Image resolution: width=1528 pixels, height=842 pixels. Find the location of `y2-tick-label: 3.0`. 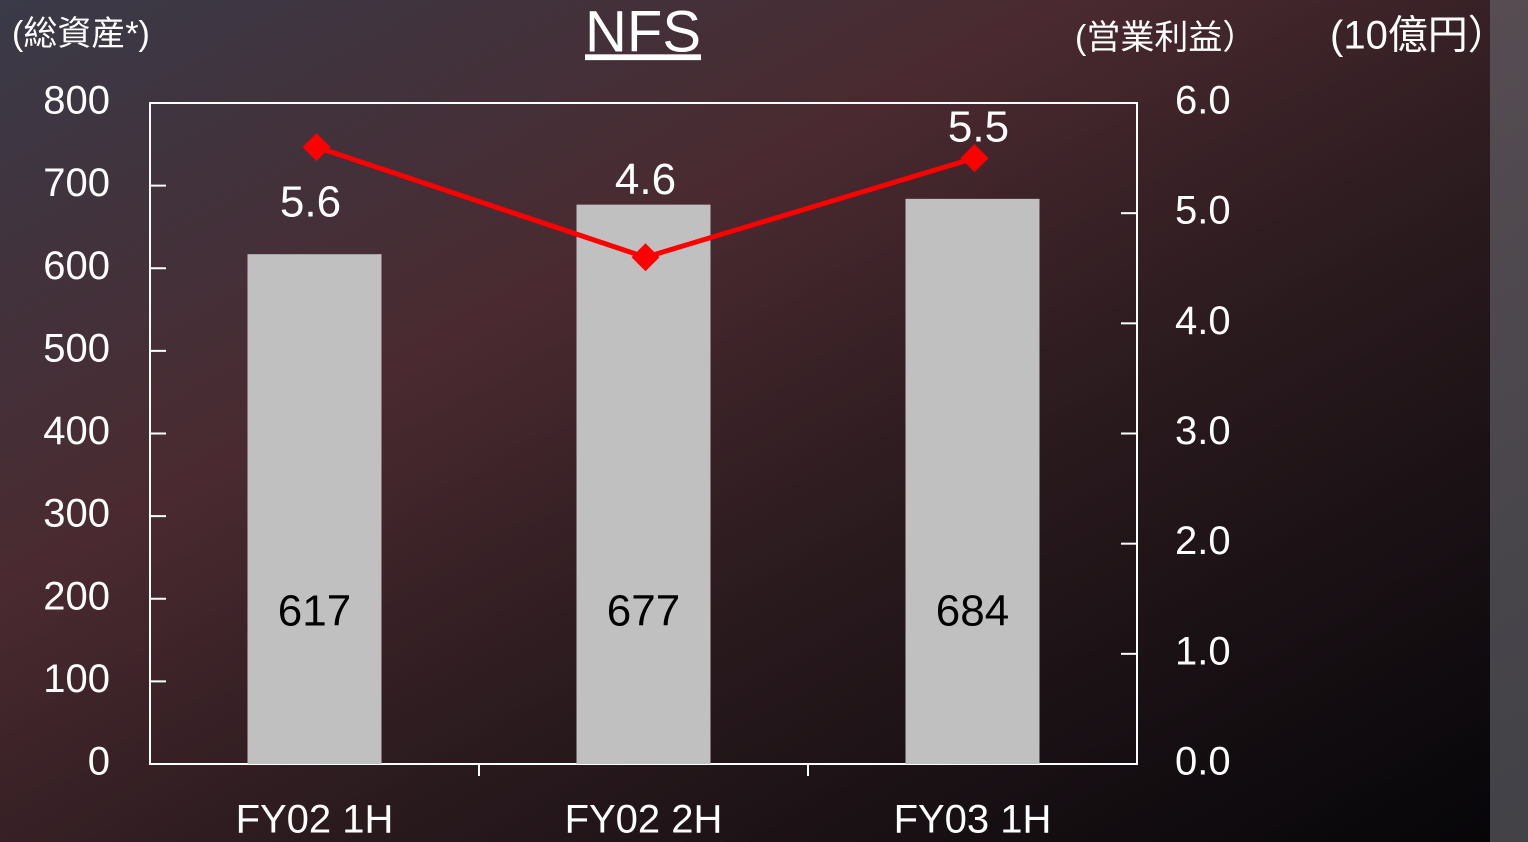

y2-tick-label: 3.0 is located at coordinates (1203, 431).